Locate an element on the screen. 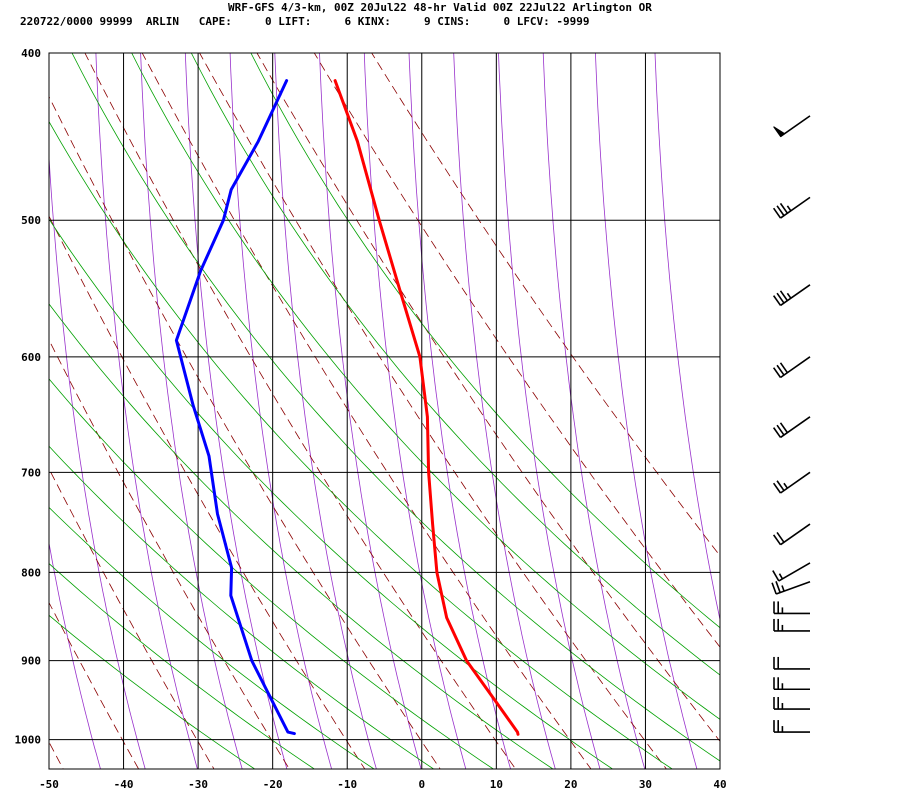  wind-barb-pennant is located at coordinates (779, 132).